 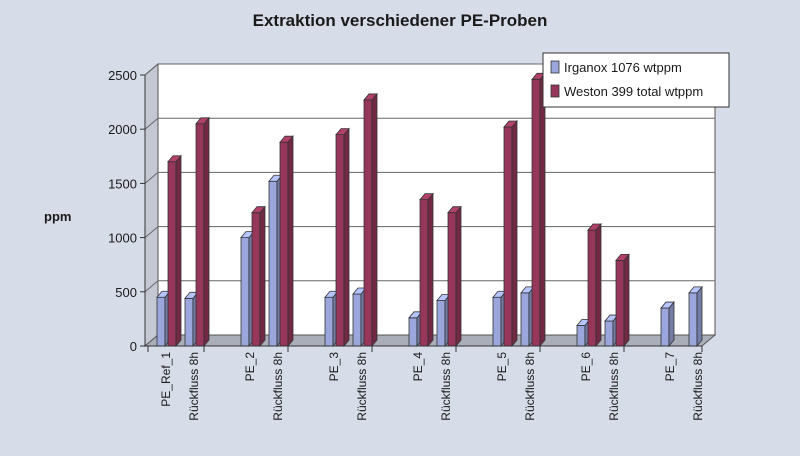 I want to click on y-tick-label: 1000, so click(x=122, y=238).